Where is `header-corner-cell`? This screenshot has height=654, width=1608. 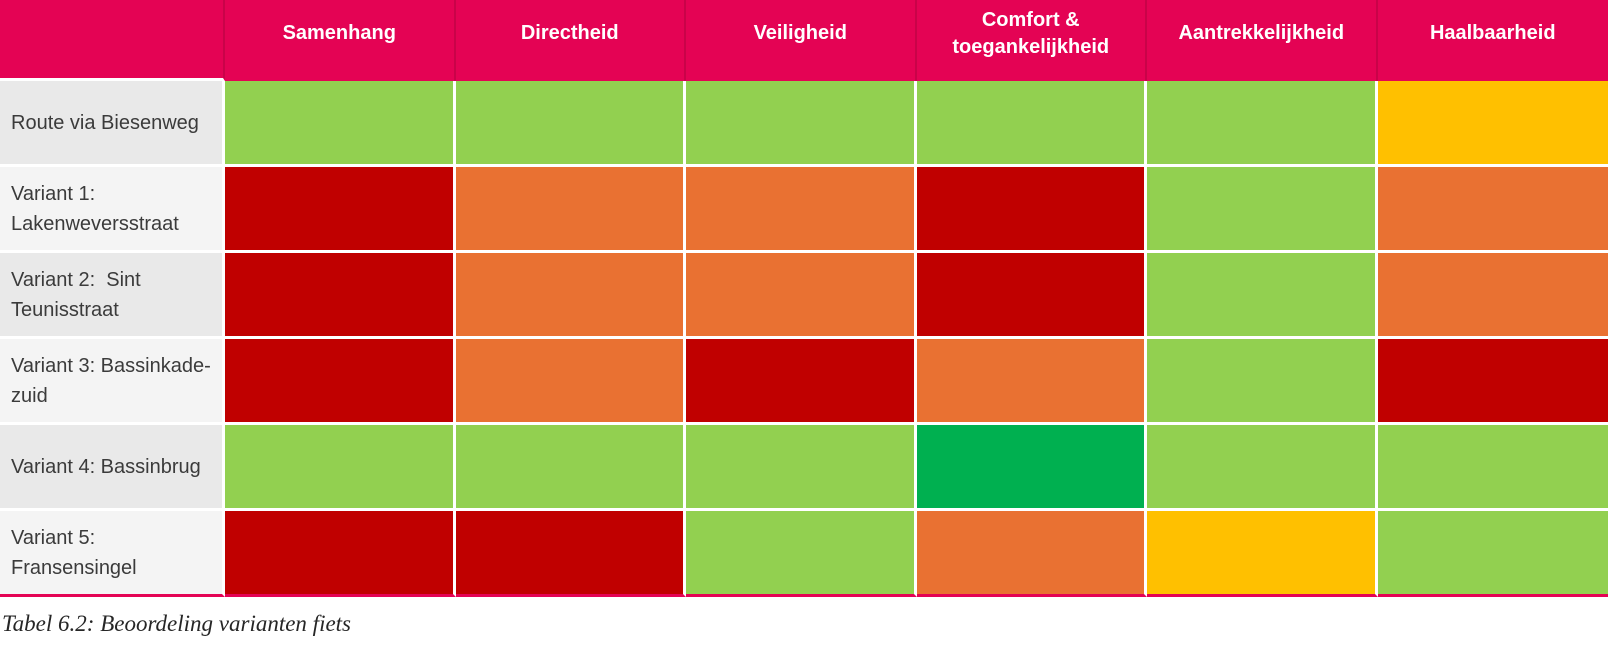 header-corner-cell is located at coordinates (112, 40).